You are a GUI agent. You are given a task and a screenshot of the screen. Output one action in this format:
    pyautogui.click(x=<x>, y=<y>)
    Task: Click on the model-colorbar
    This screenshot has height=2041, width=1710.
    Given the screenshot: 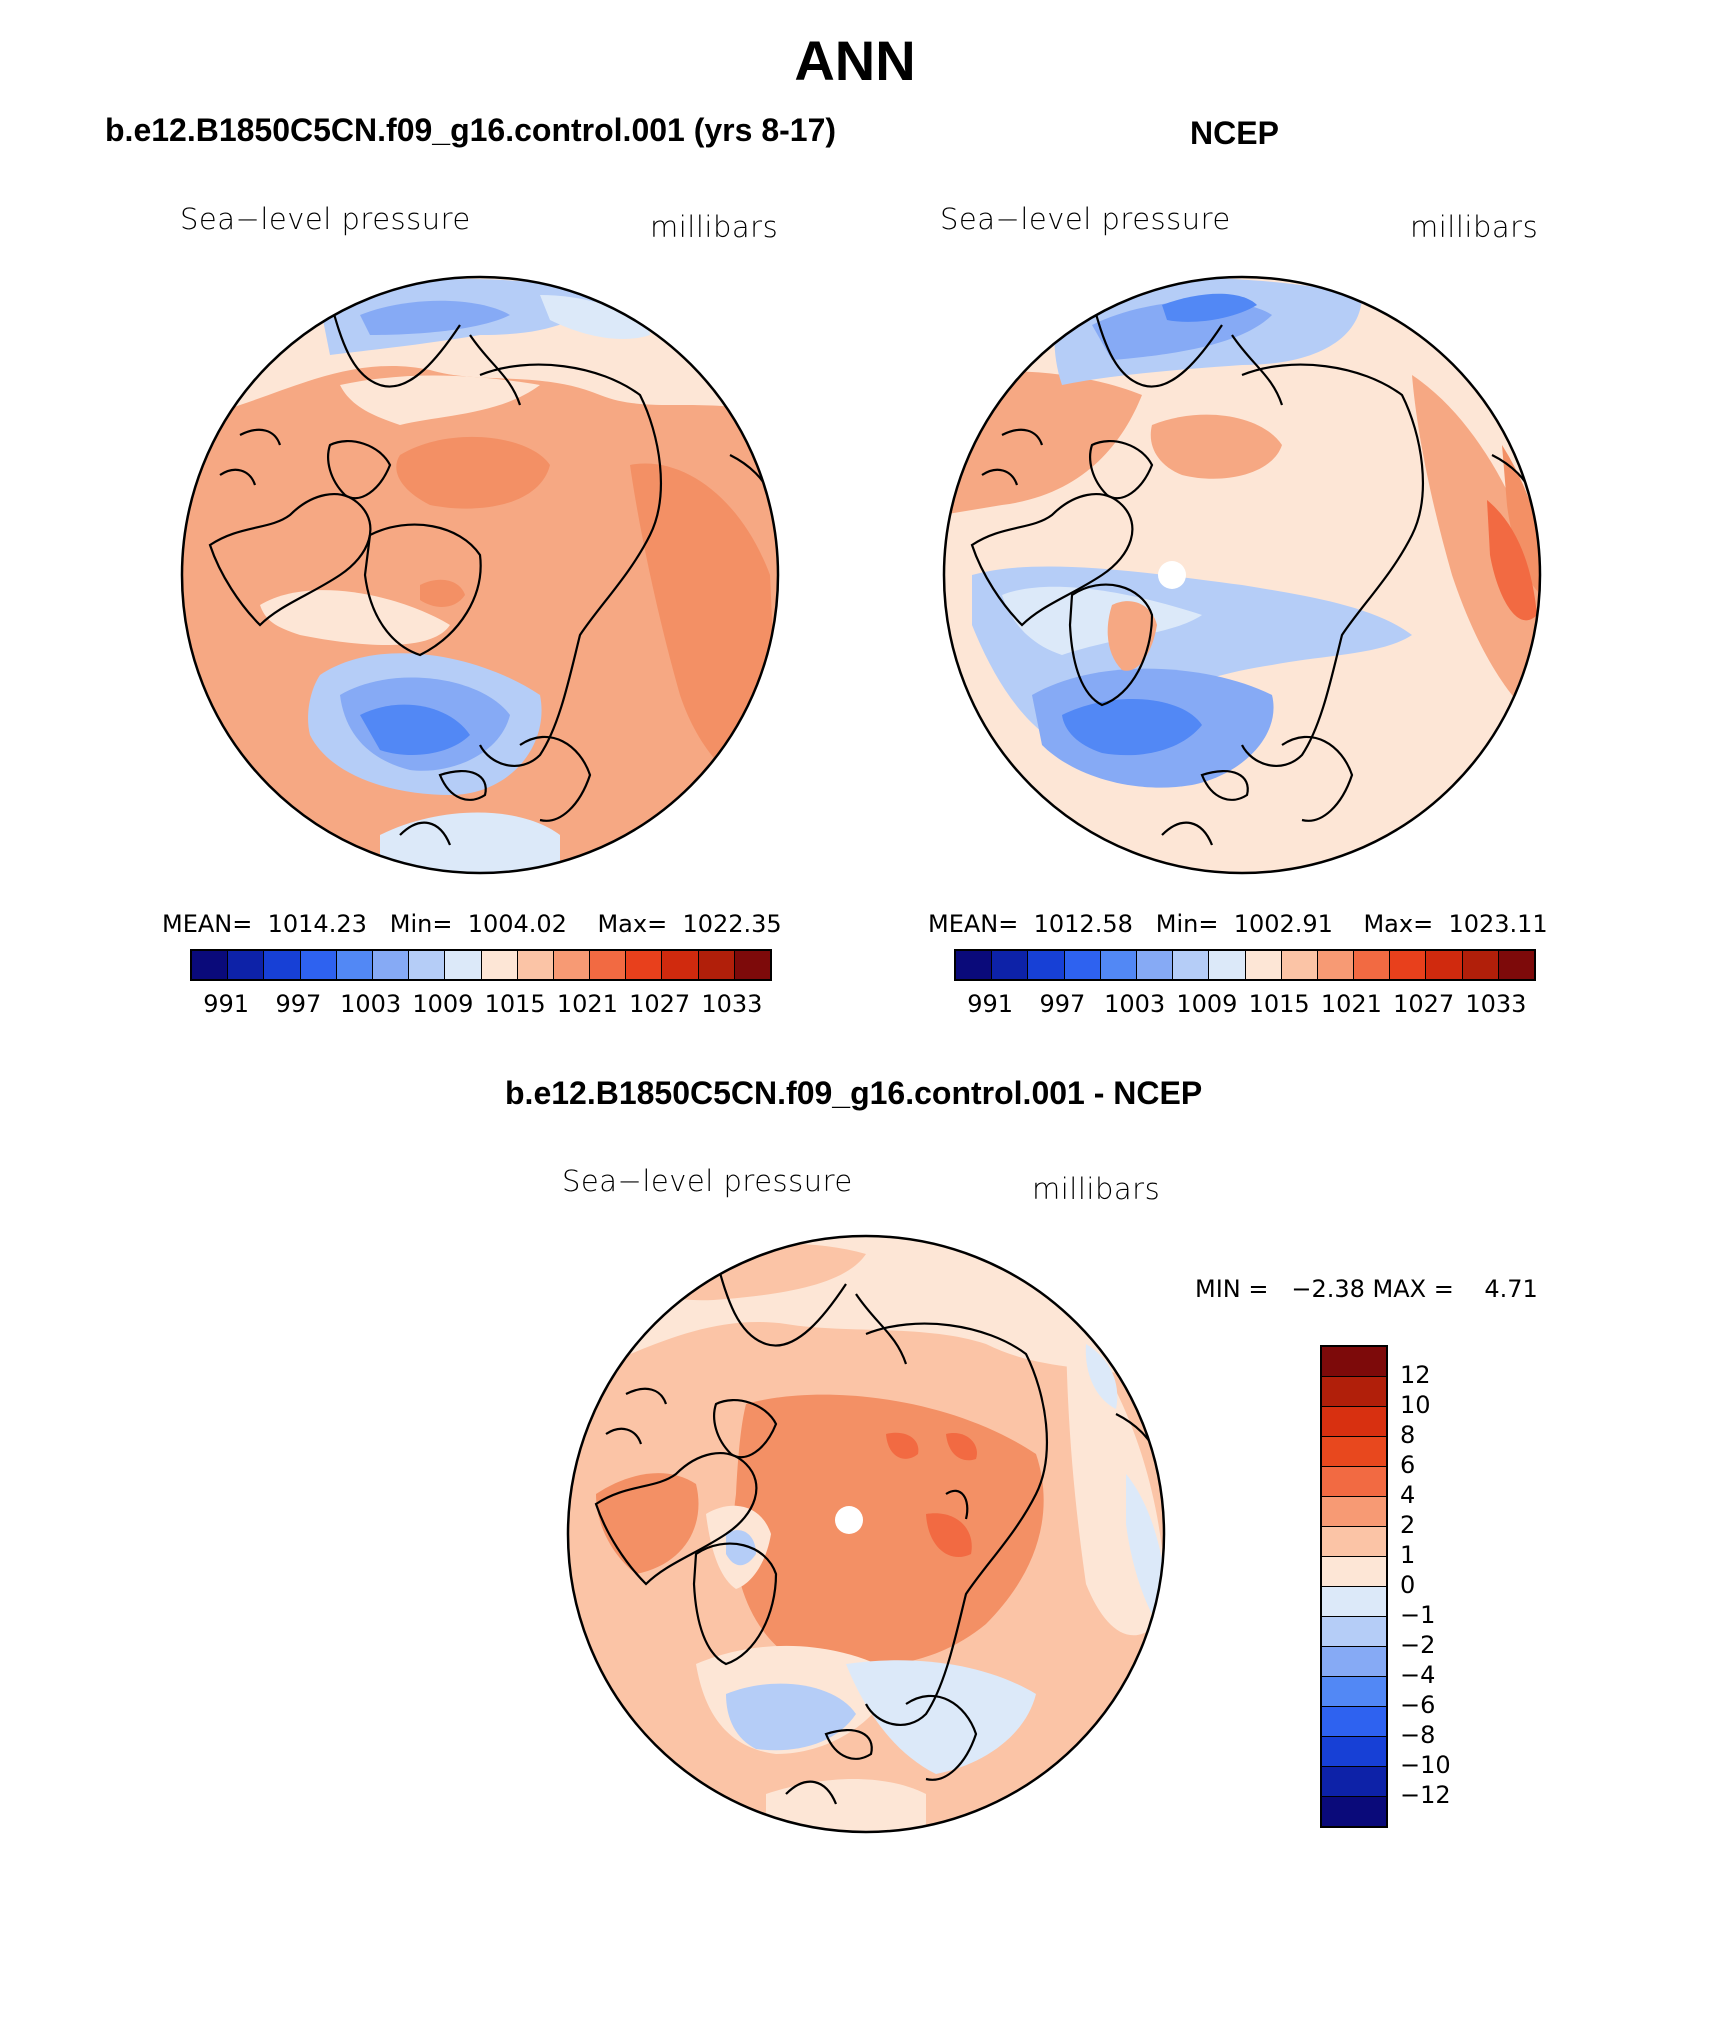 What is the action you would take?
    pyautogui.click(x=481, y=965)
    